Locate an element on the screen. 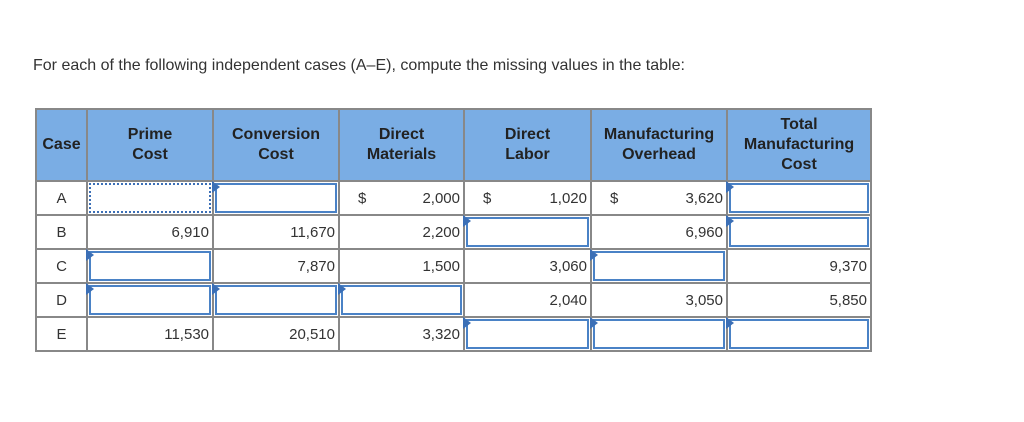 The width and height of the screenshot is (1024, 422). cell-b-prime-cost: 6,910 is located at coordinates (150, 232).